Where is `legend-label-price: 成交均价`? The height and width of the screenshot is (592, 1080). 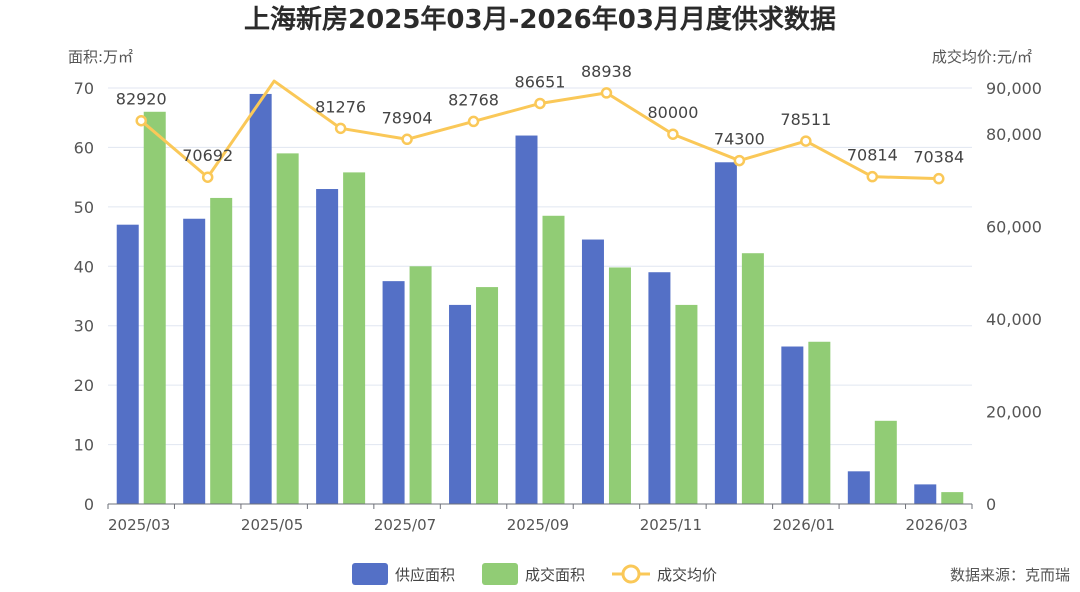 legend-label-price: 成交均价 is located at coordinates (687, 575).